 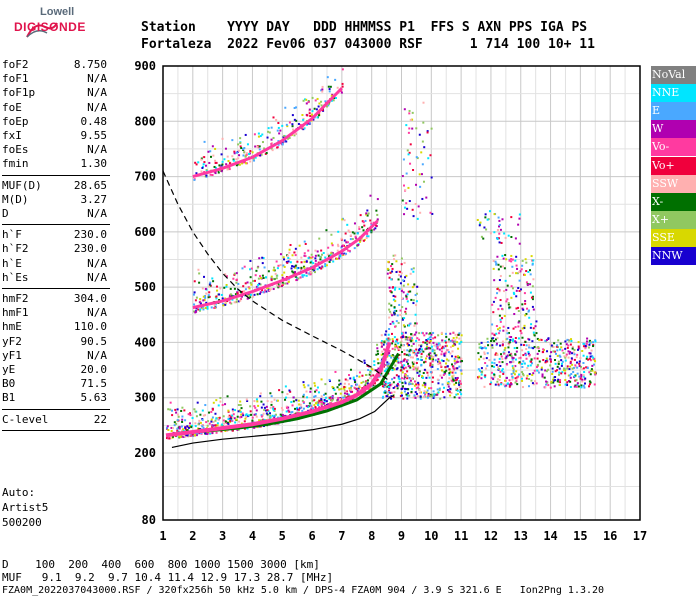 I want to click on param-label: hmF2, so click(x=15, y=298).